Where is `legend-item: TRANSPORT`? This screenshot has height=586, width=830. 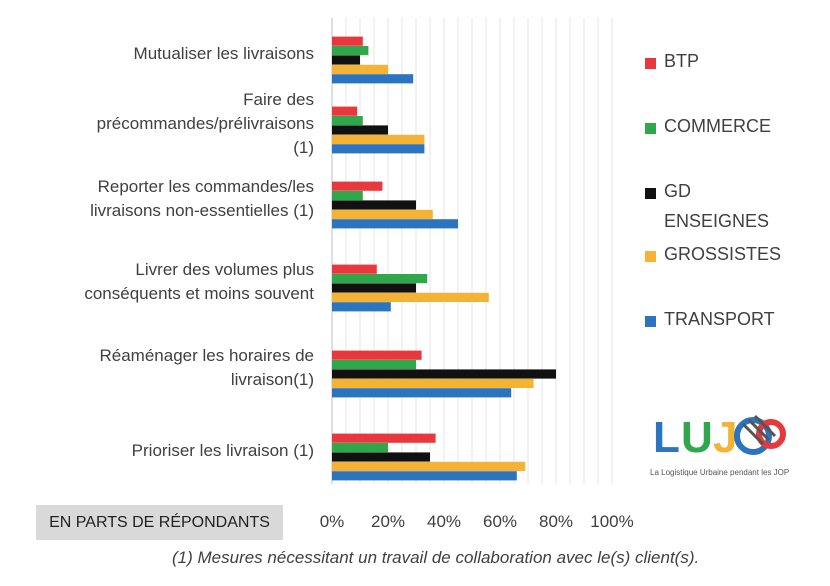 legend-item: TRANSPORT is located at coordinates (710, 321).